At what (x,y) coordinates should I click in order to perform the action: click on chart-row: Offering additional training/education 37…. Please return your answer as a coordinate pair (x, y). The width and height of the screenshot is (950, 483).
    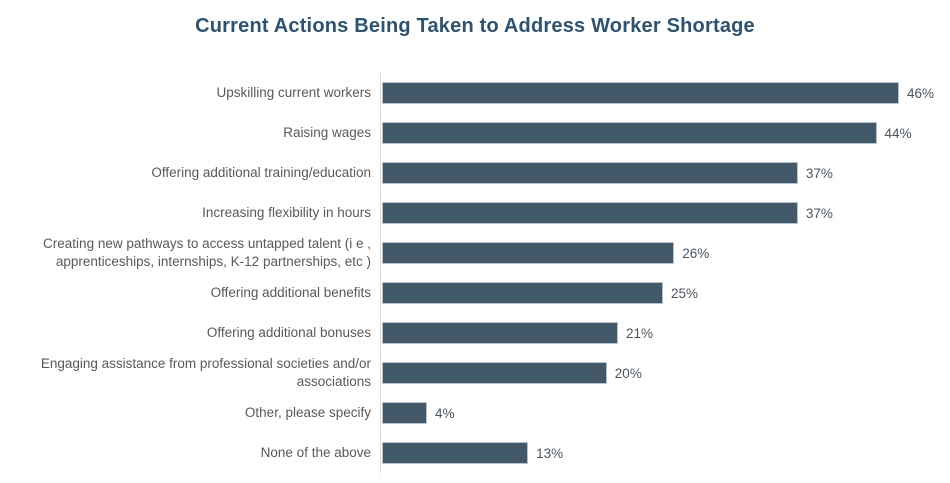
    Looking at the image, I should click on (475, 173).